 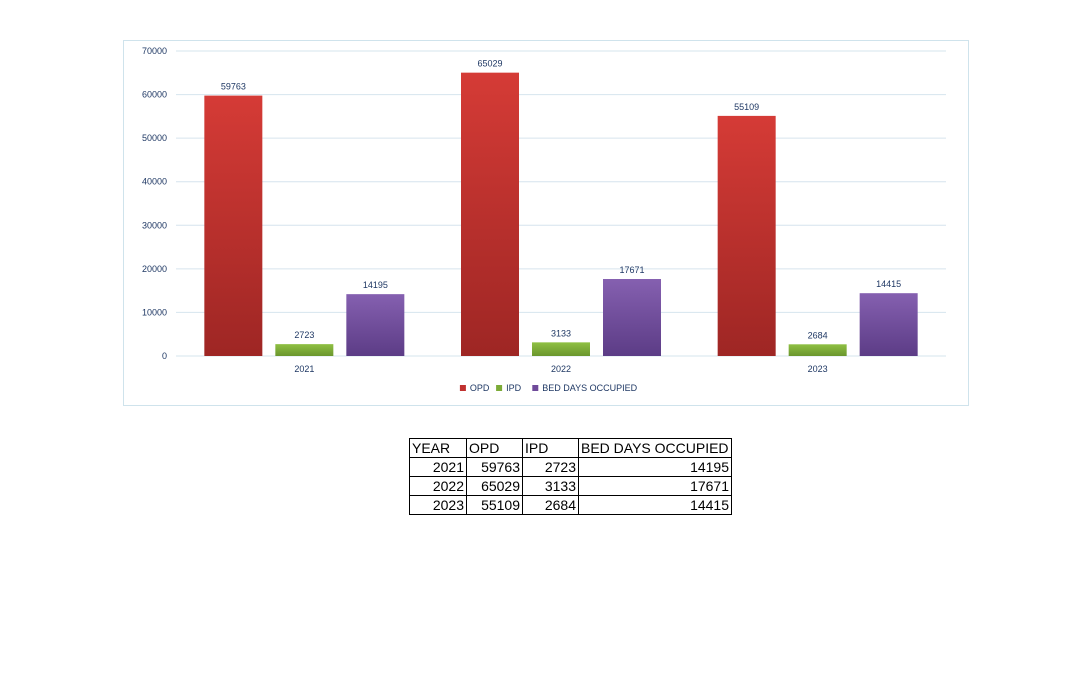 What do you see at coordinates (494, 448) in the screenshot?
I see `table-header-opd: OPD` at bounding box center [494, 448].